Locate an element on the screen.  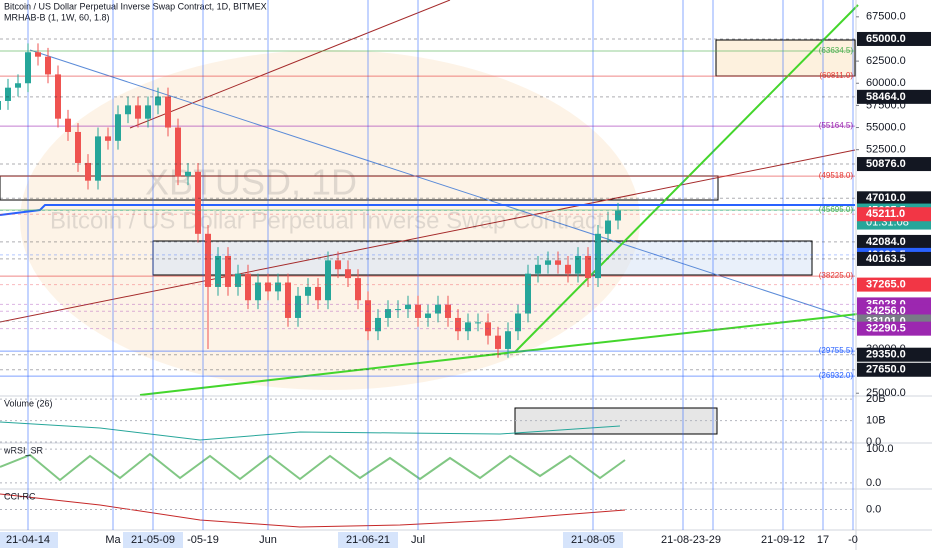
price-tag-label: 37265.0 is located at coordinates (886, 285).